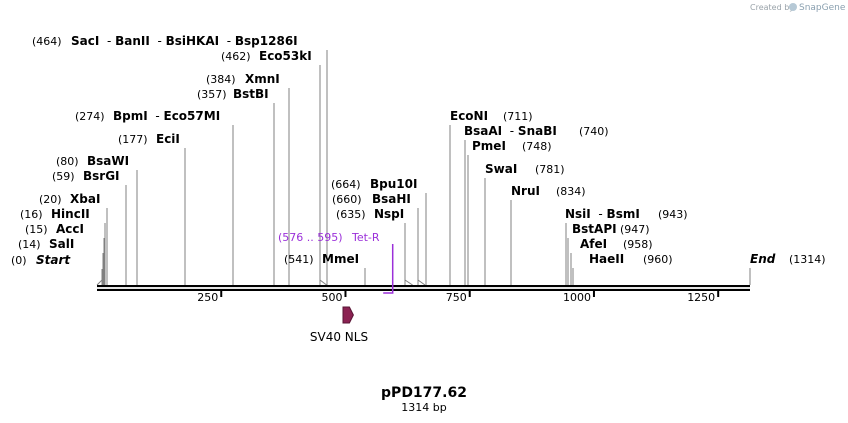  Describe the element at coordinates (638, 244) in the screenshot. I see `site-position: (958)` at that location.